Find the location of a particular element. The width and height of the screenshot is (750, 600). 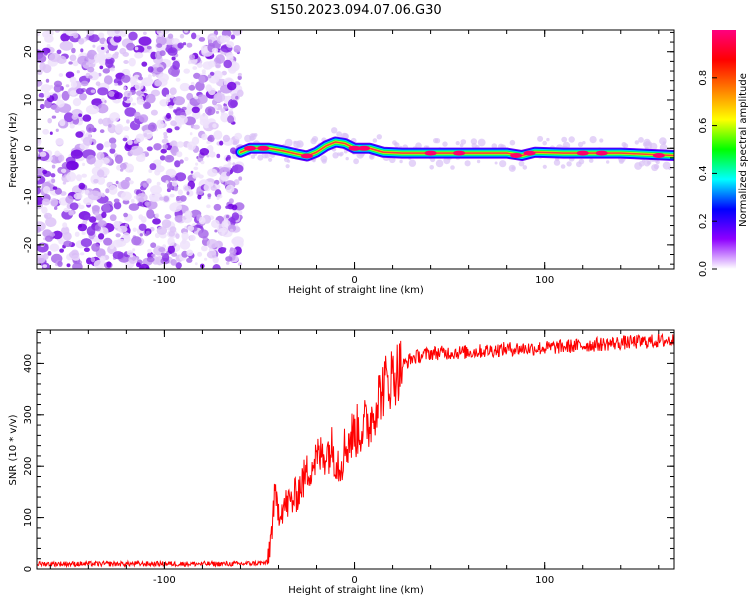

snr-x-tick-label: 0 is located at coordinates (354, 580).